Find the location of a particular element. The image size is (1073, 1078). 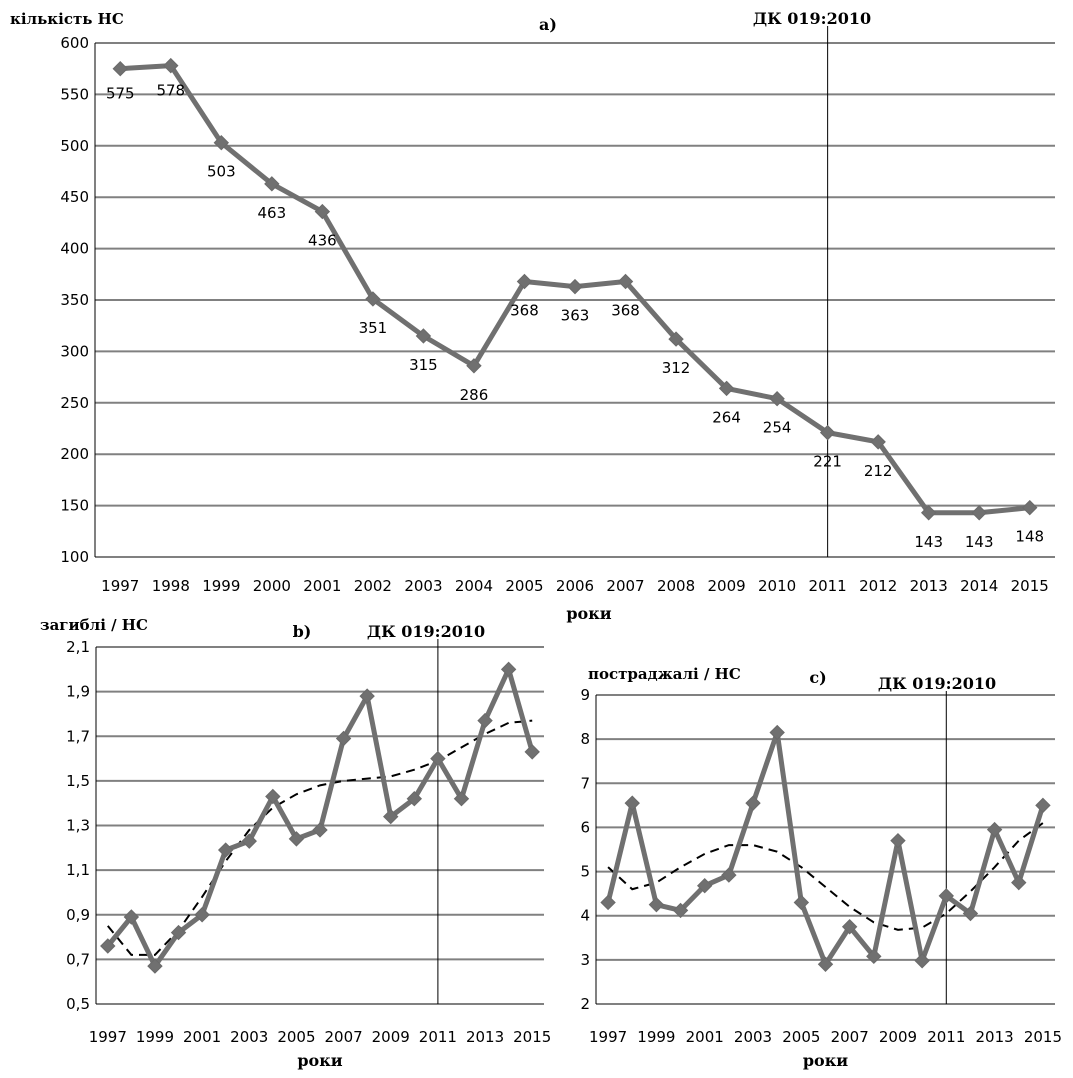

x-tick-label: 2013 is located at coordinates (995, 1037).